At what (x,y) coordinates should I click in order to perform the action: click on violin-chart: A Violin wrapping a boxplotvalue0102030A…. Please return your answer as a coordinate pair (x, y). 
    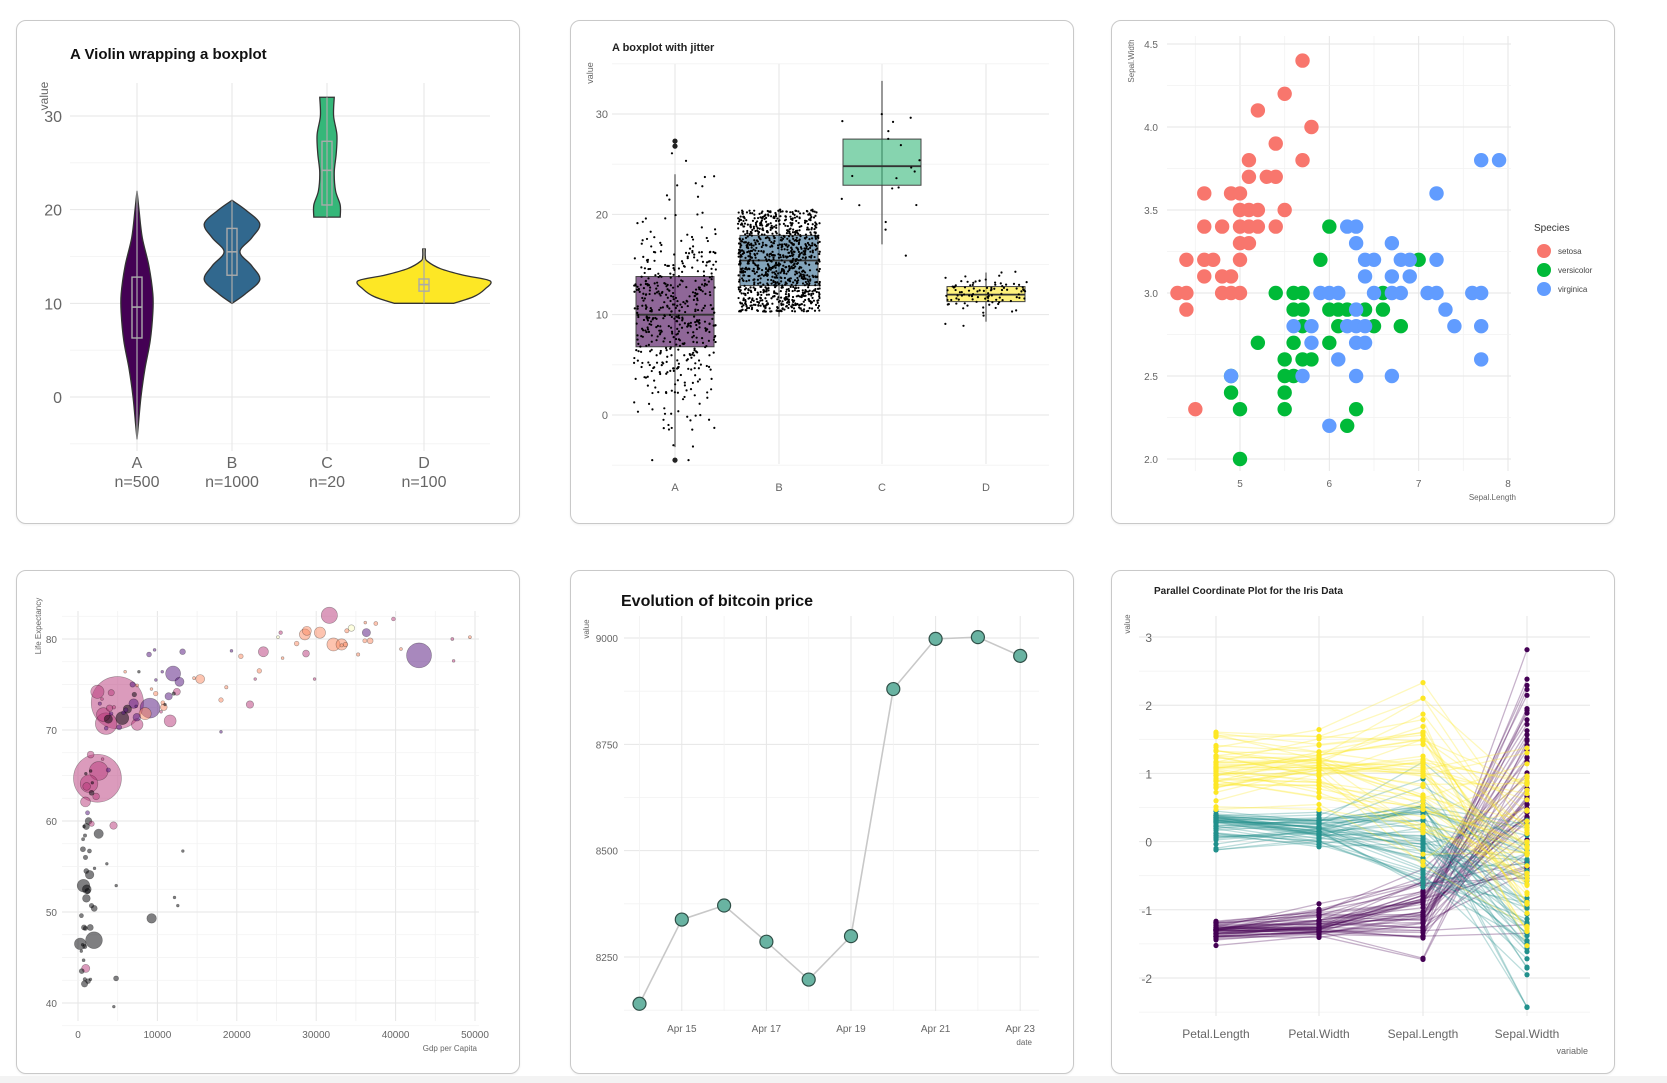
    Looking at the image, I should click on (264, 268).